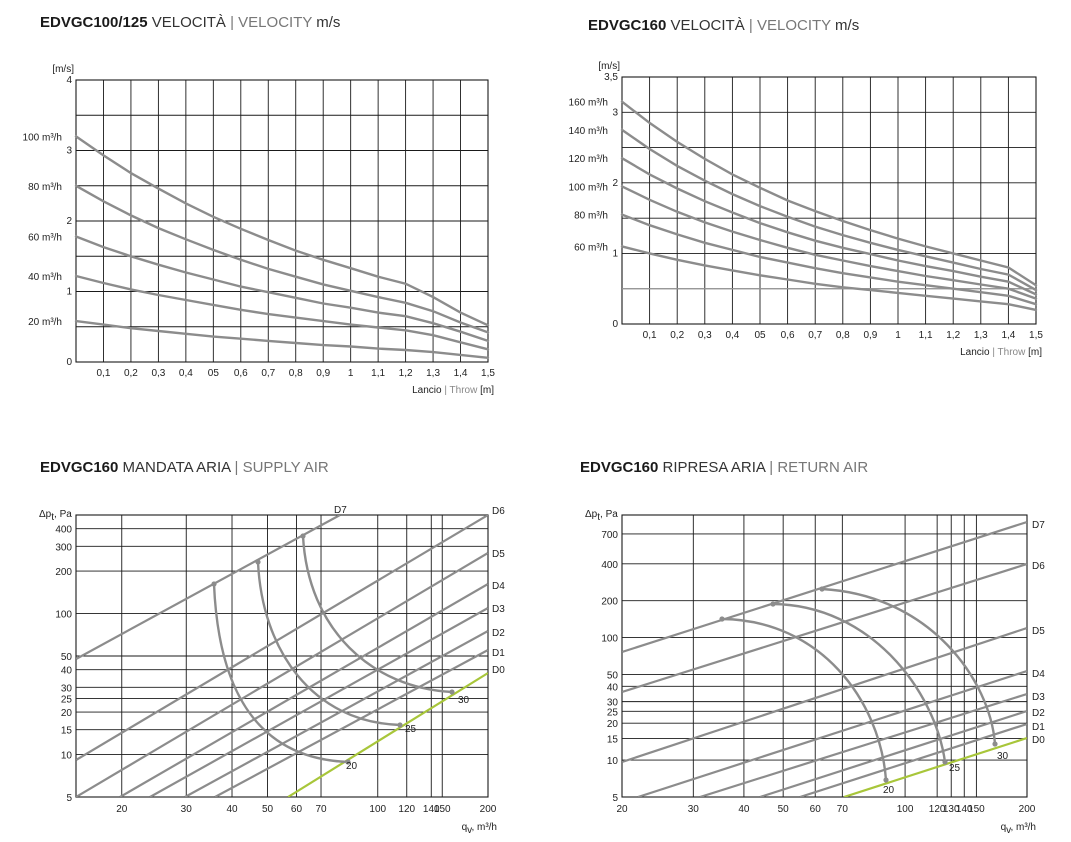 The height and width of the screenshot is (842, 1071). What do you see at coordinates (615, 253) in the screenshot?
I see `y-tick-label: 1` at bounding box center [615, 253].